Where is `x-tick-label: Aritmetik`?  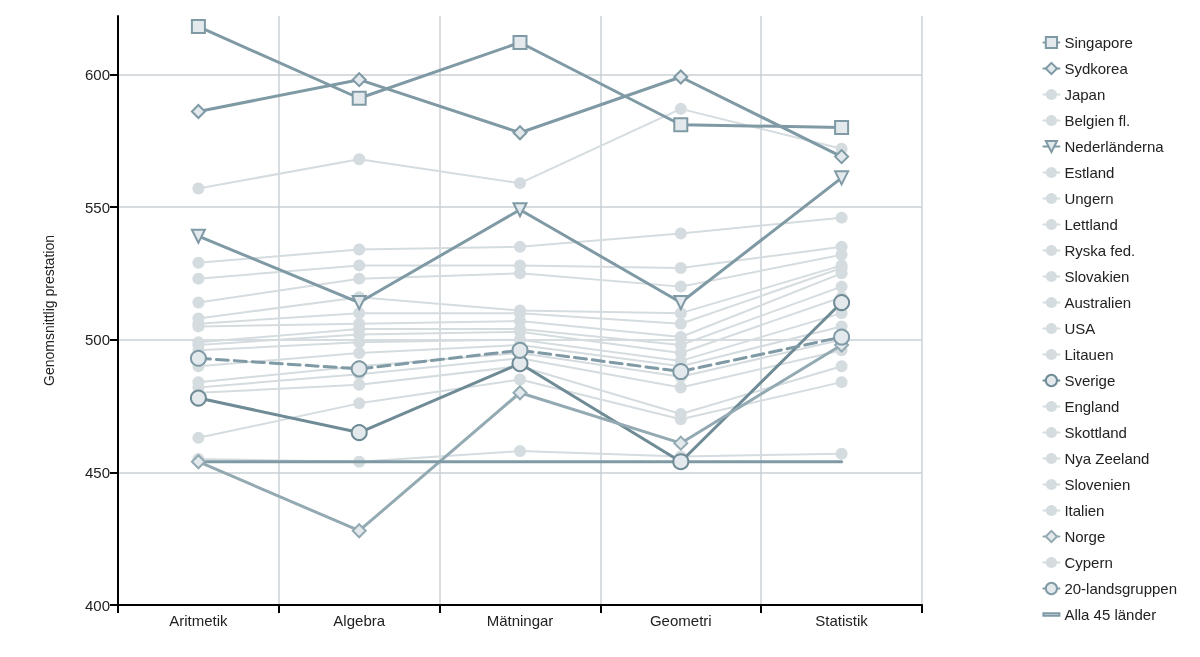 x-tick-label: Aritmetik is located at coordinates (199, 620).